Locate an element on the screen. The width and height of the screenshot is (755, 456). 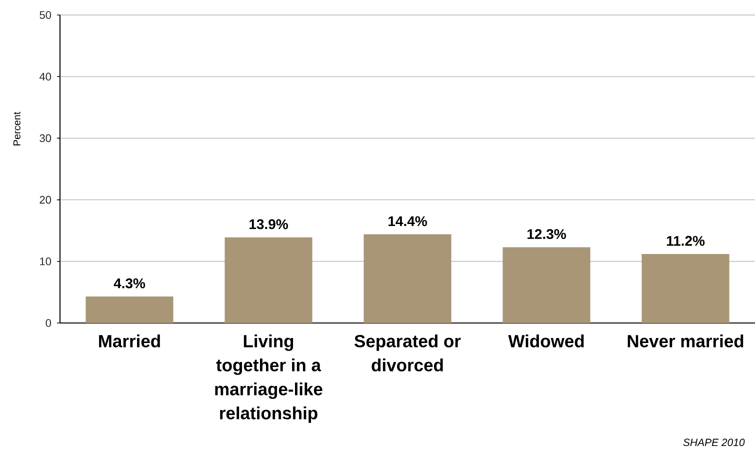
y-tick-label: 20 is located at coordinates (46, 200).